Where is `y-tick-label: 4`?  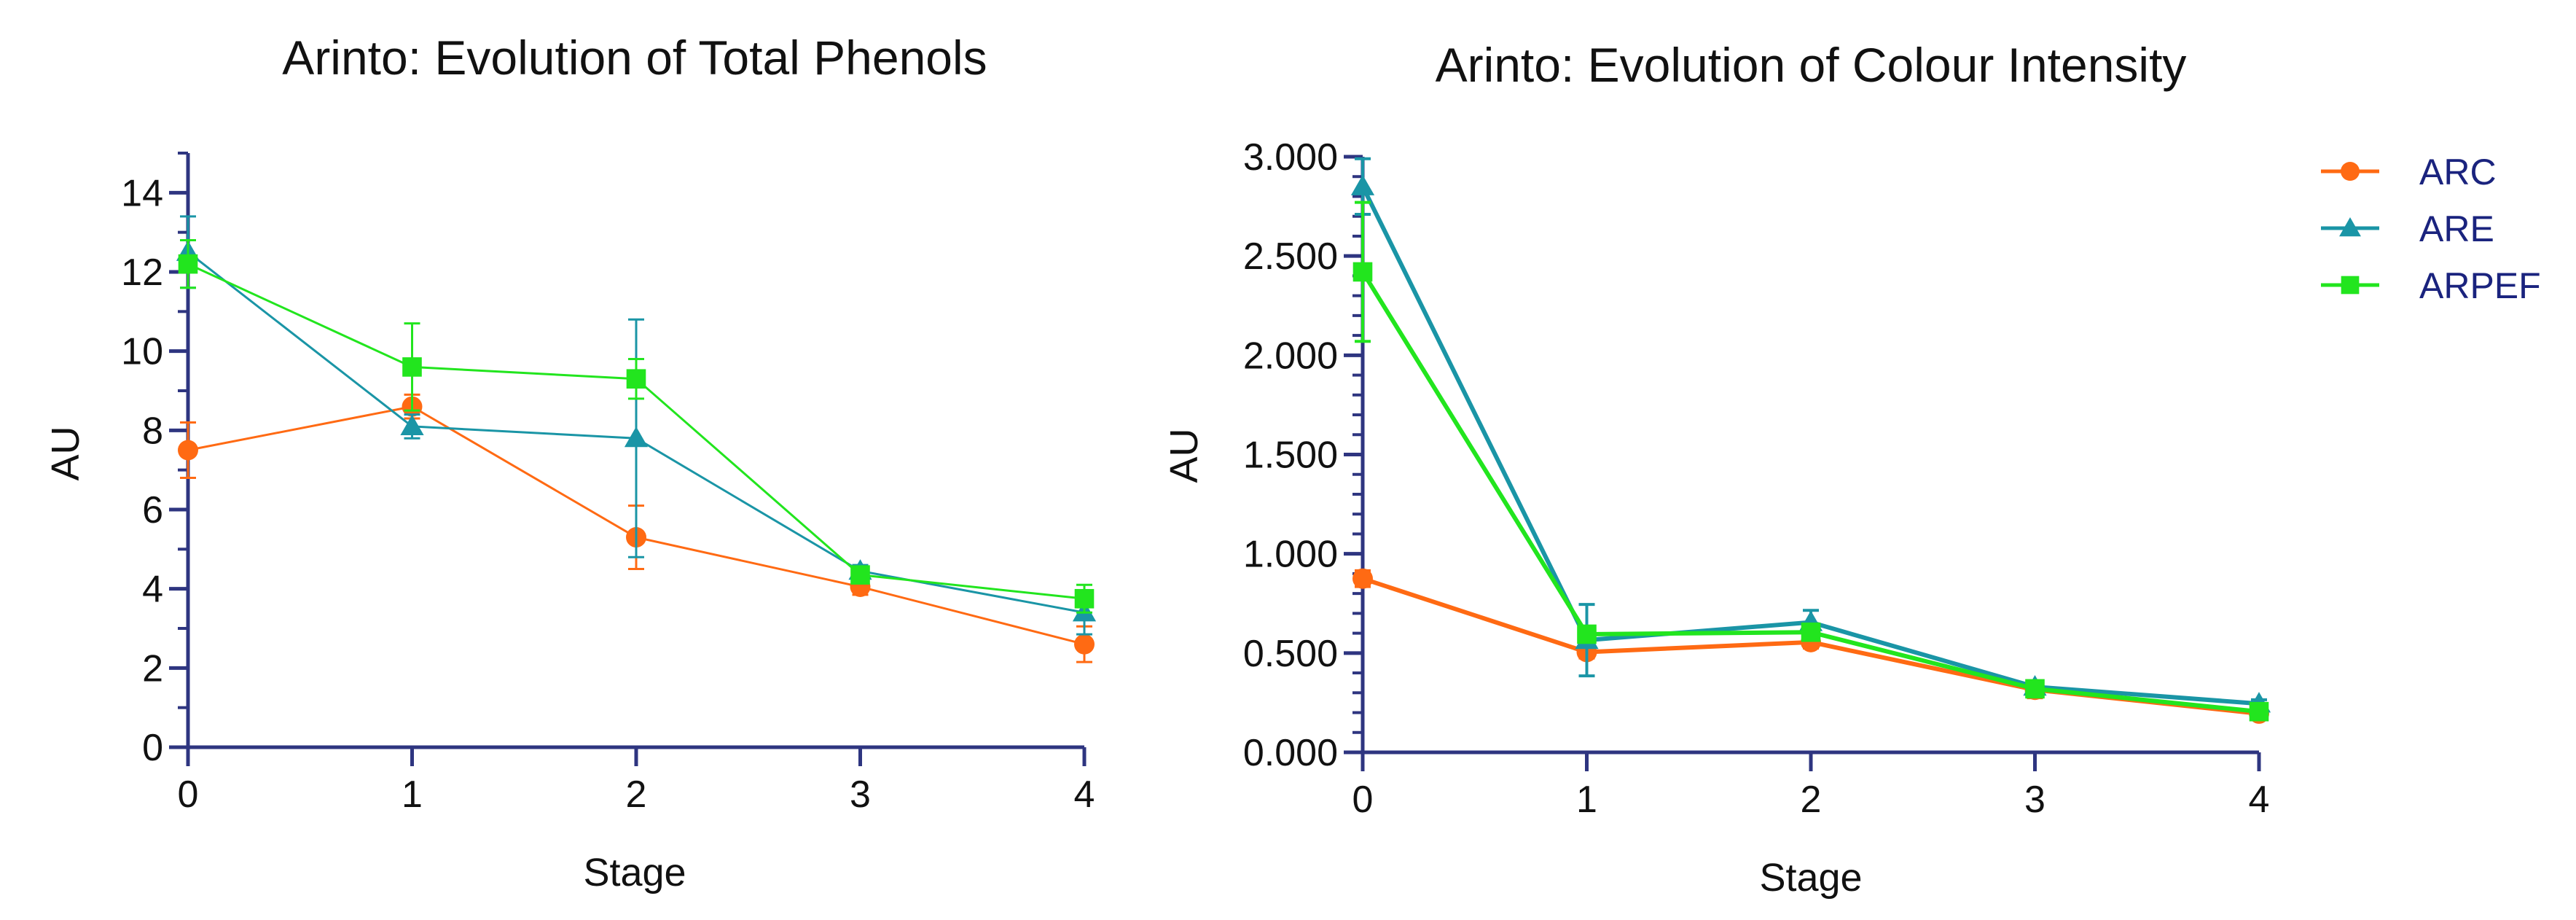 y-tick-label: 4 is located at coordinates (152, 590).